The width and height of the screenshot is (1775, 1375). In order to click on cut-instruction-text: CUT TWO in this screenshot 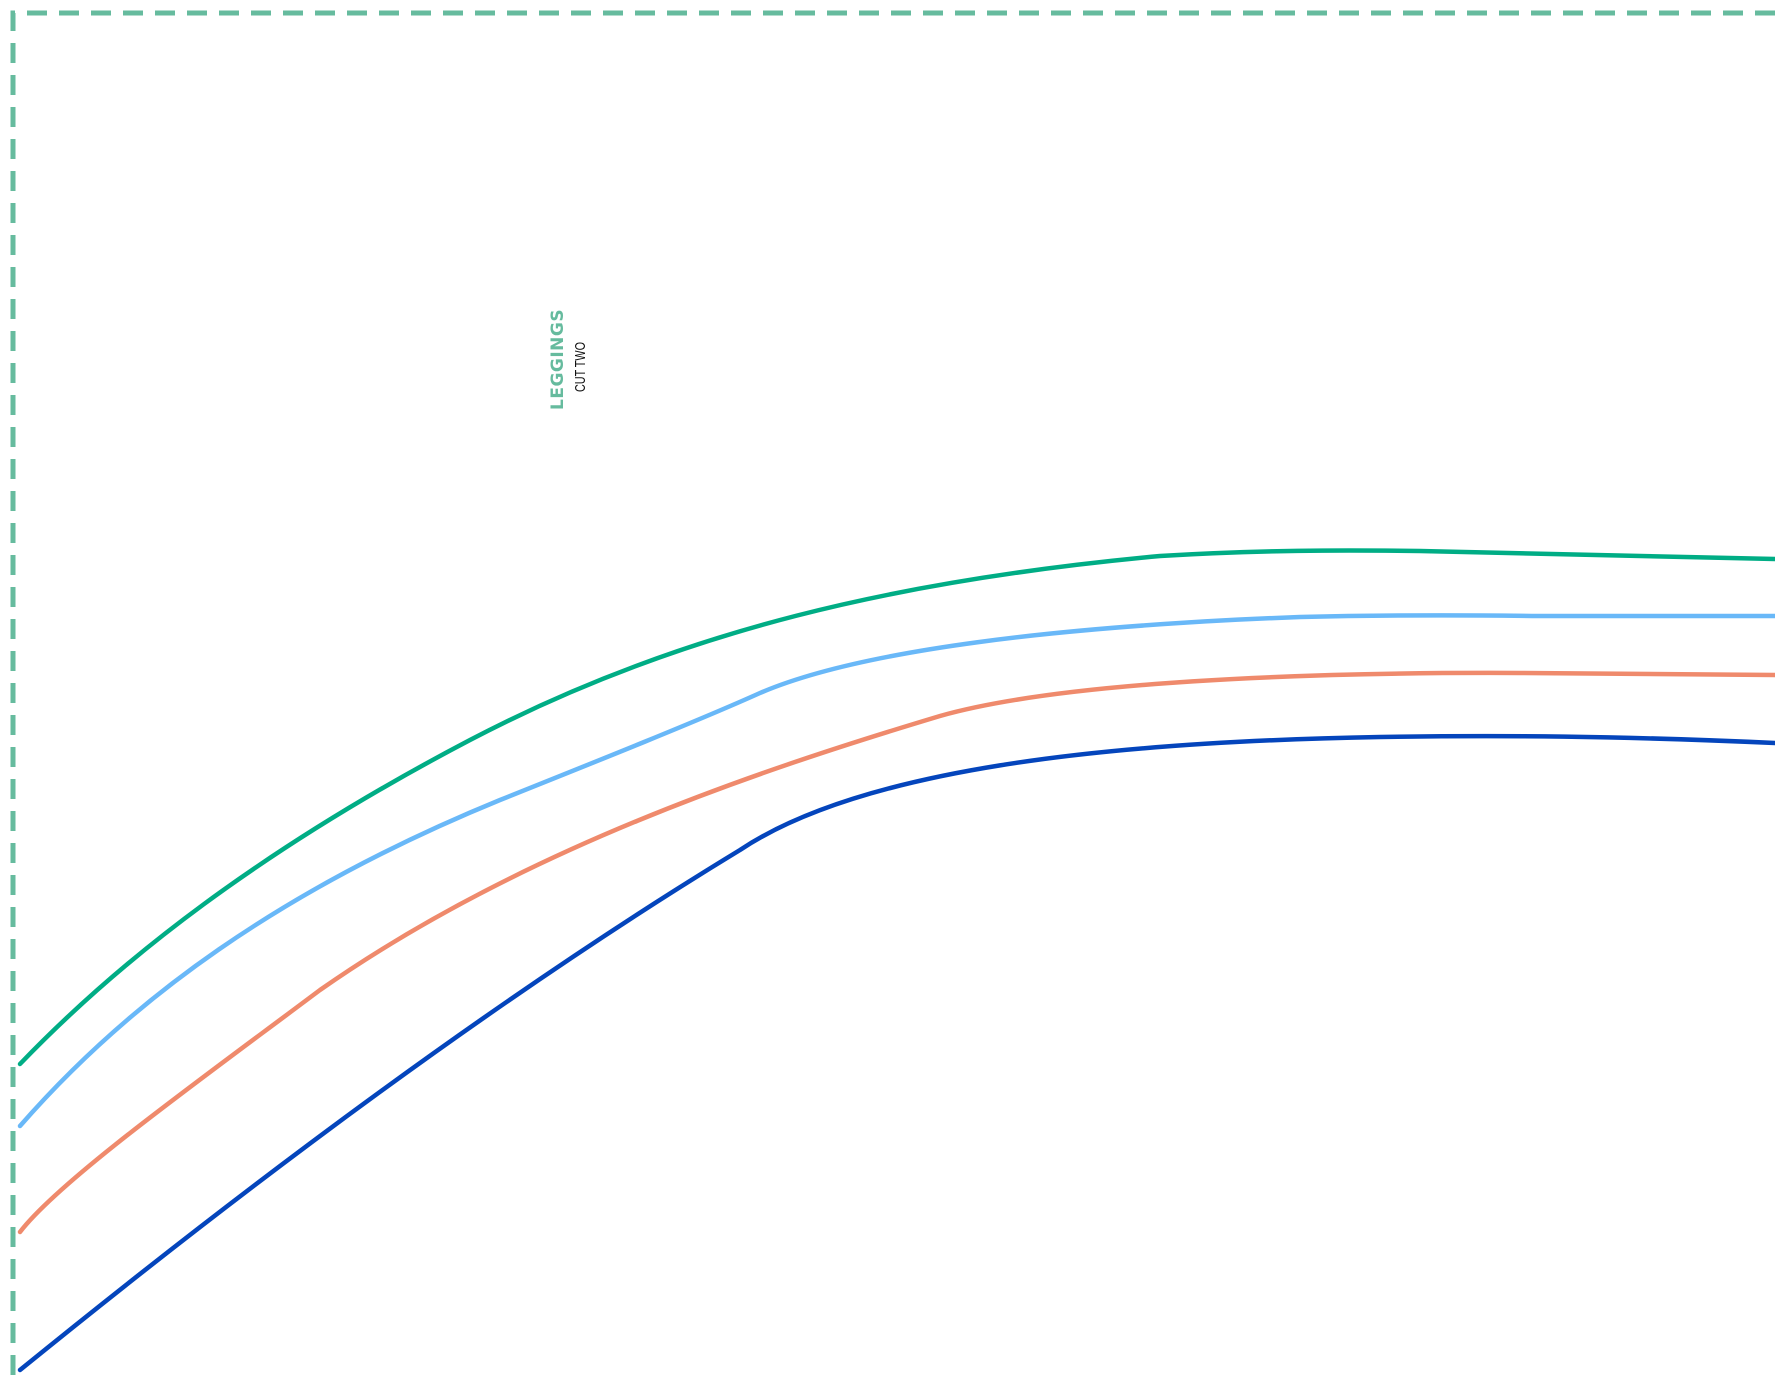, I will do `click(580, 366)`.